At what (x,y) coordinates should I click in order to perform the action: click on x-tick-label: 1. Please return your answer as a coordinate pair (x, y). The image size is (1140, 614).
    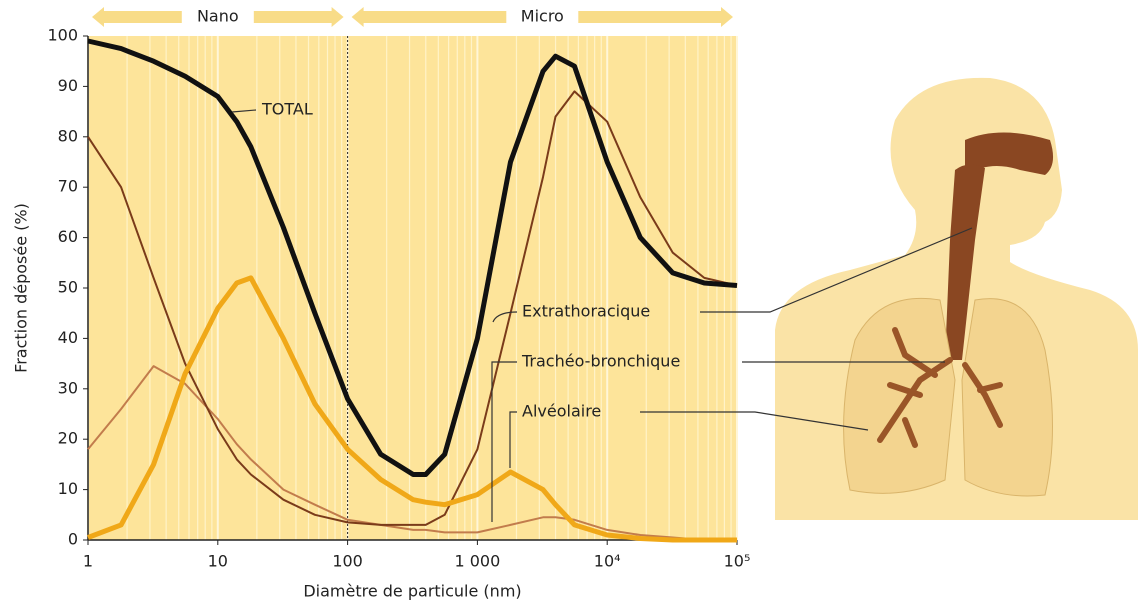
    Looking at the image, I should click on (88, 561).